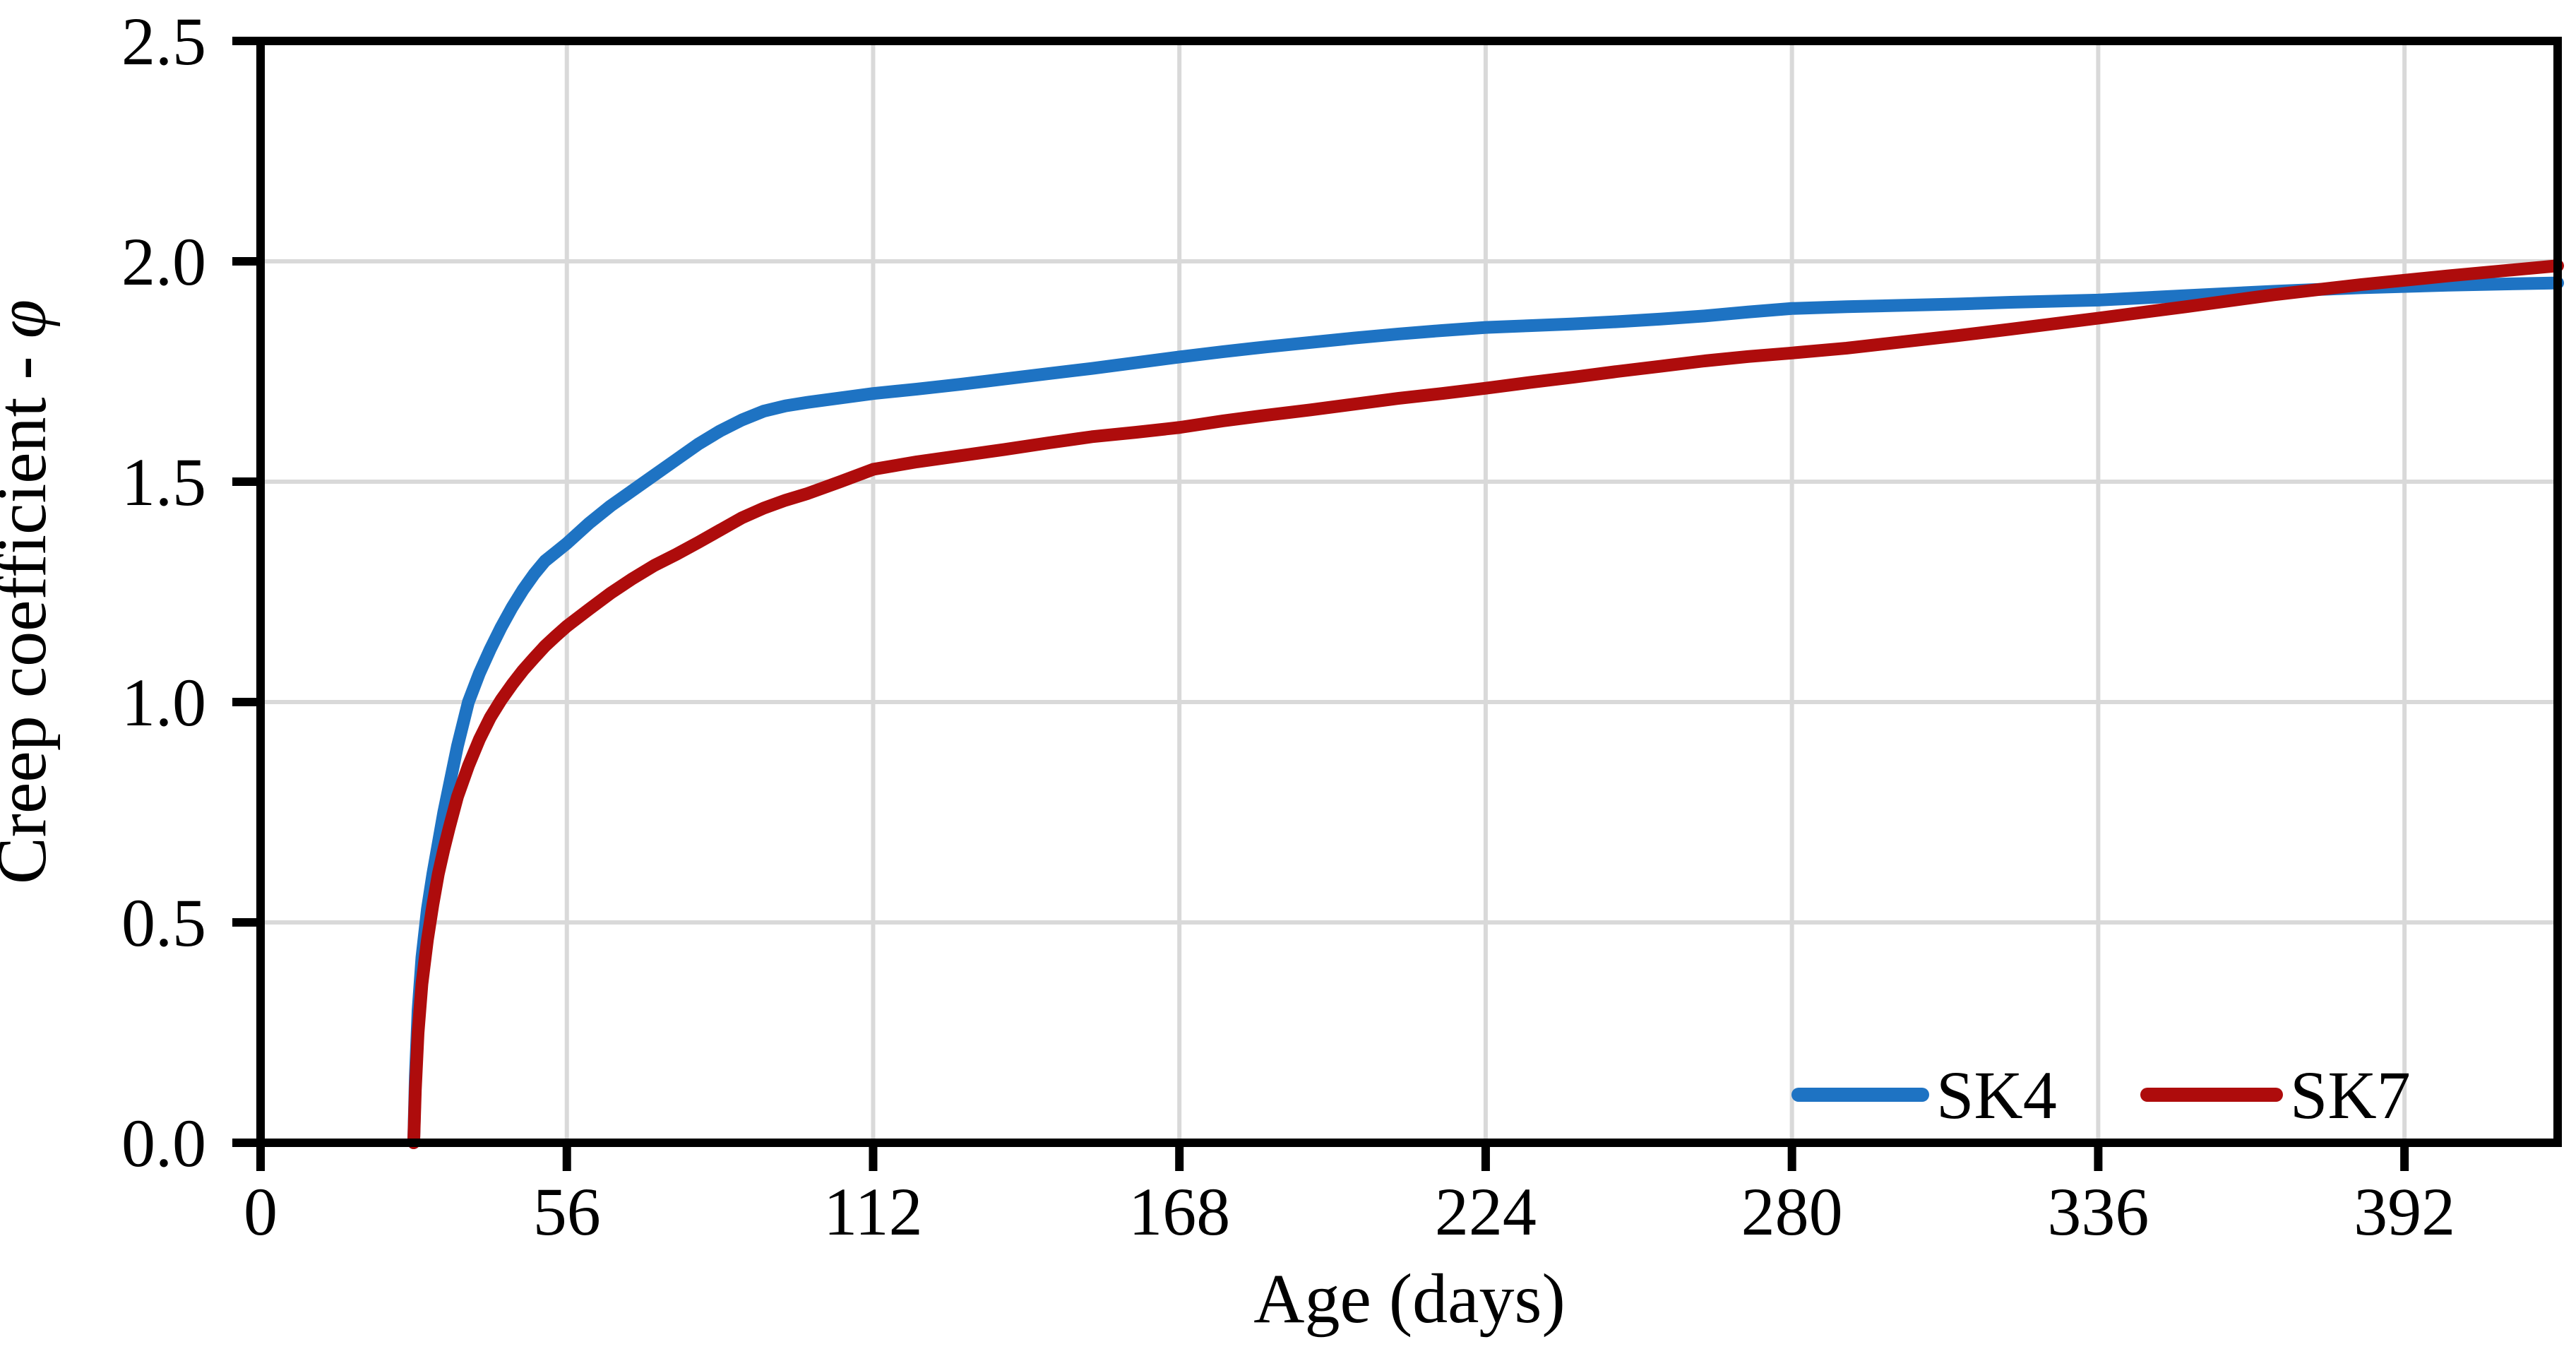  Describe the element at coordinates (163, 1143) in the screenshot. I see `y-tick-label: 0.0` at that location.